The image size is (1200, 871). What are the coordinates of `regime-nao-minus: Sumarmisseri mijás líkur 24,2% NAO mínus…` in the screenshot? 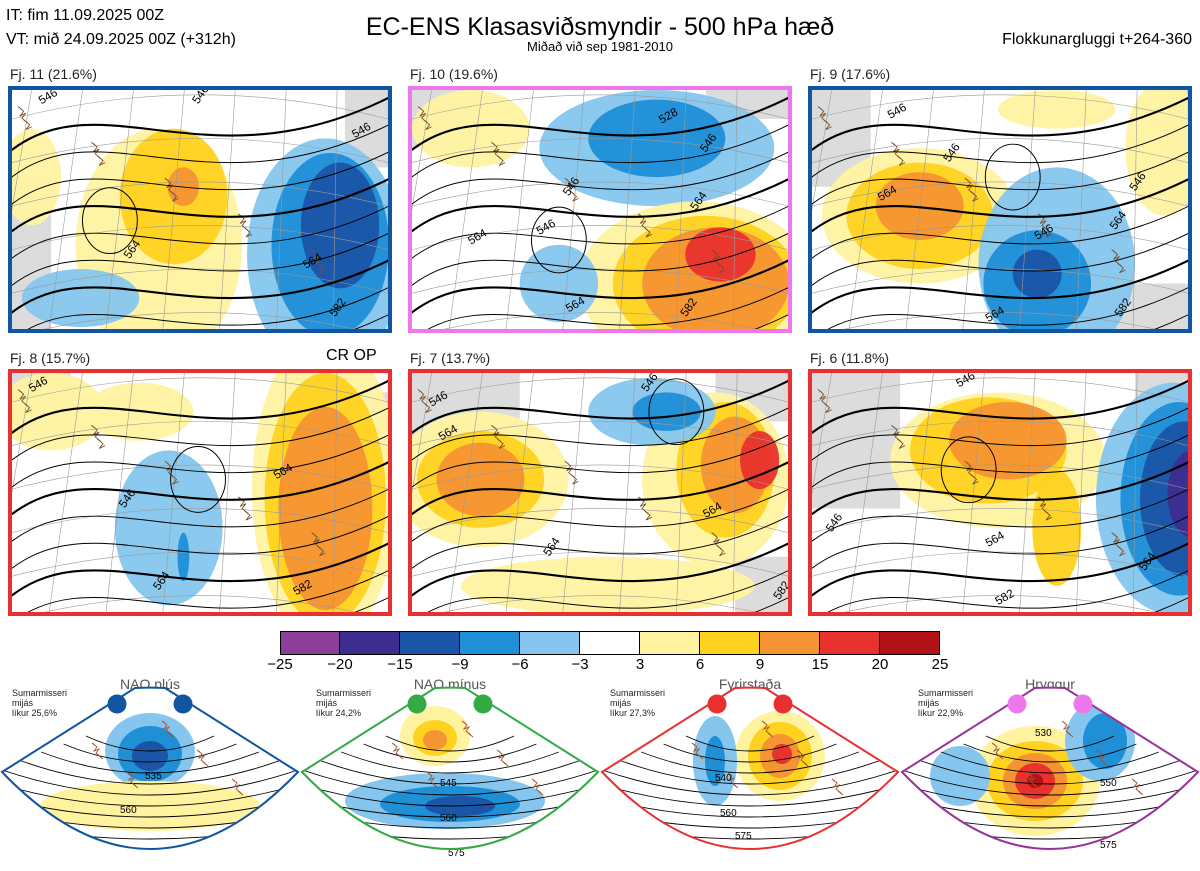 It's located at (450, 773).